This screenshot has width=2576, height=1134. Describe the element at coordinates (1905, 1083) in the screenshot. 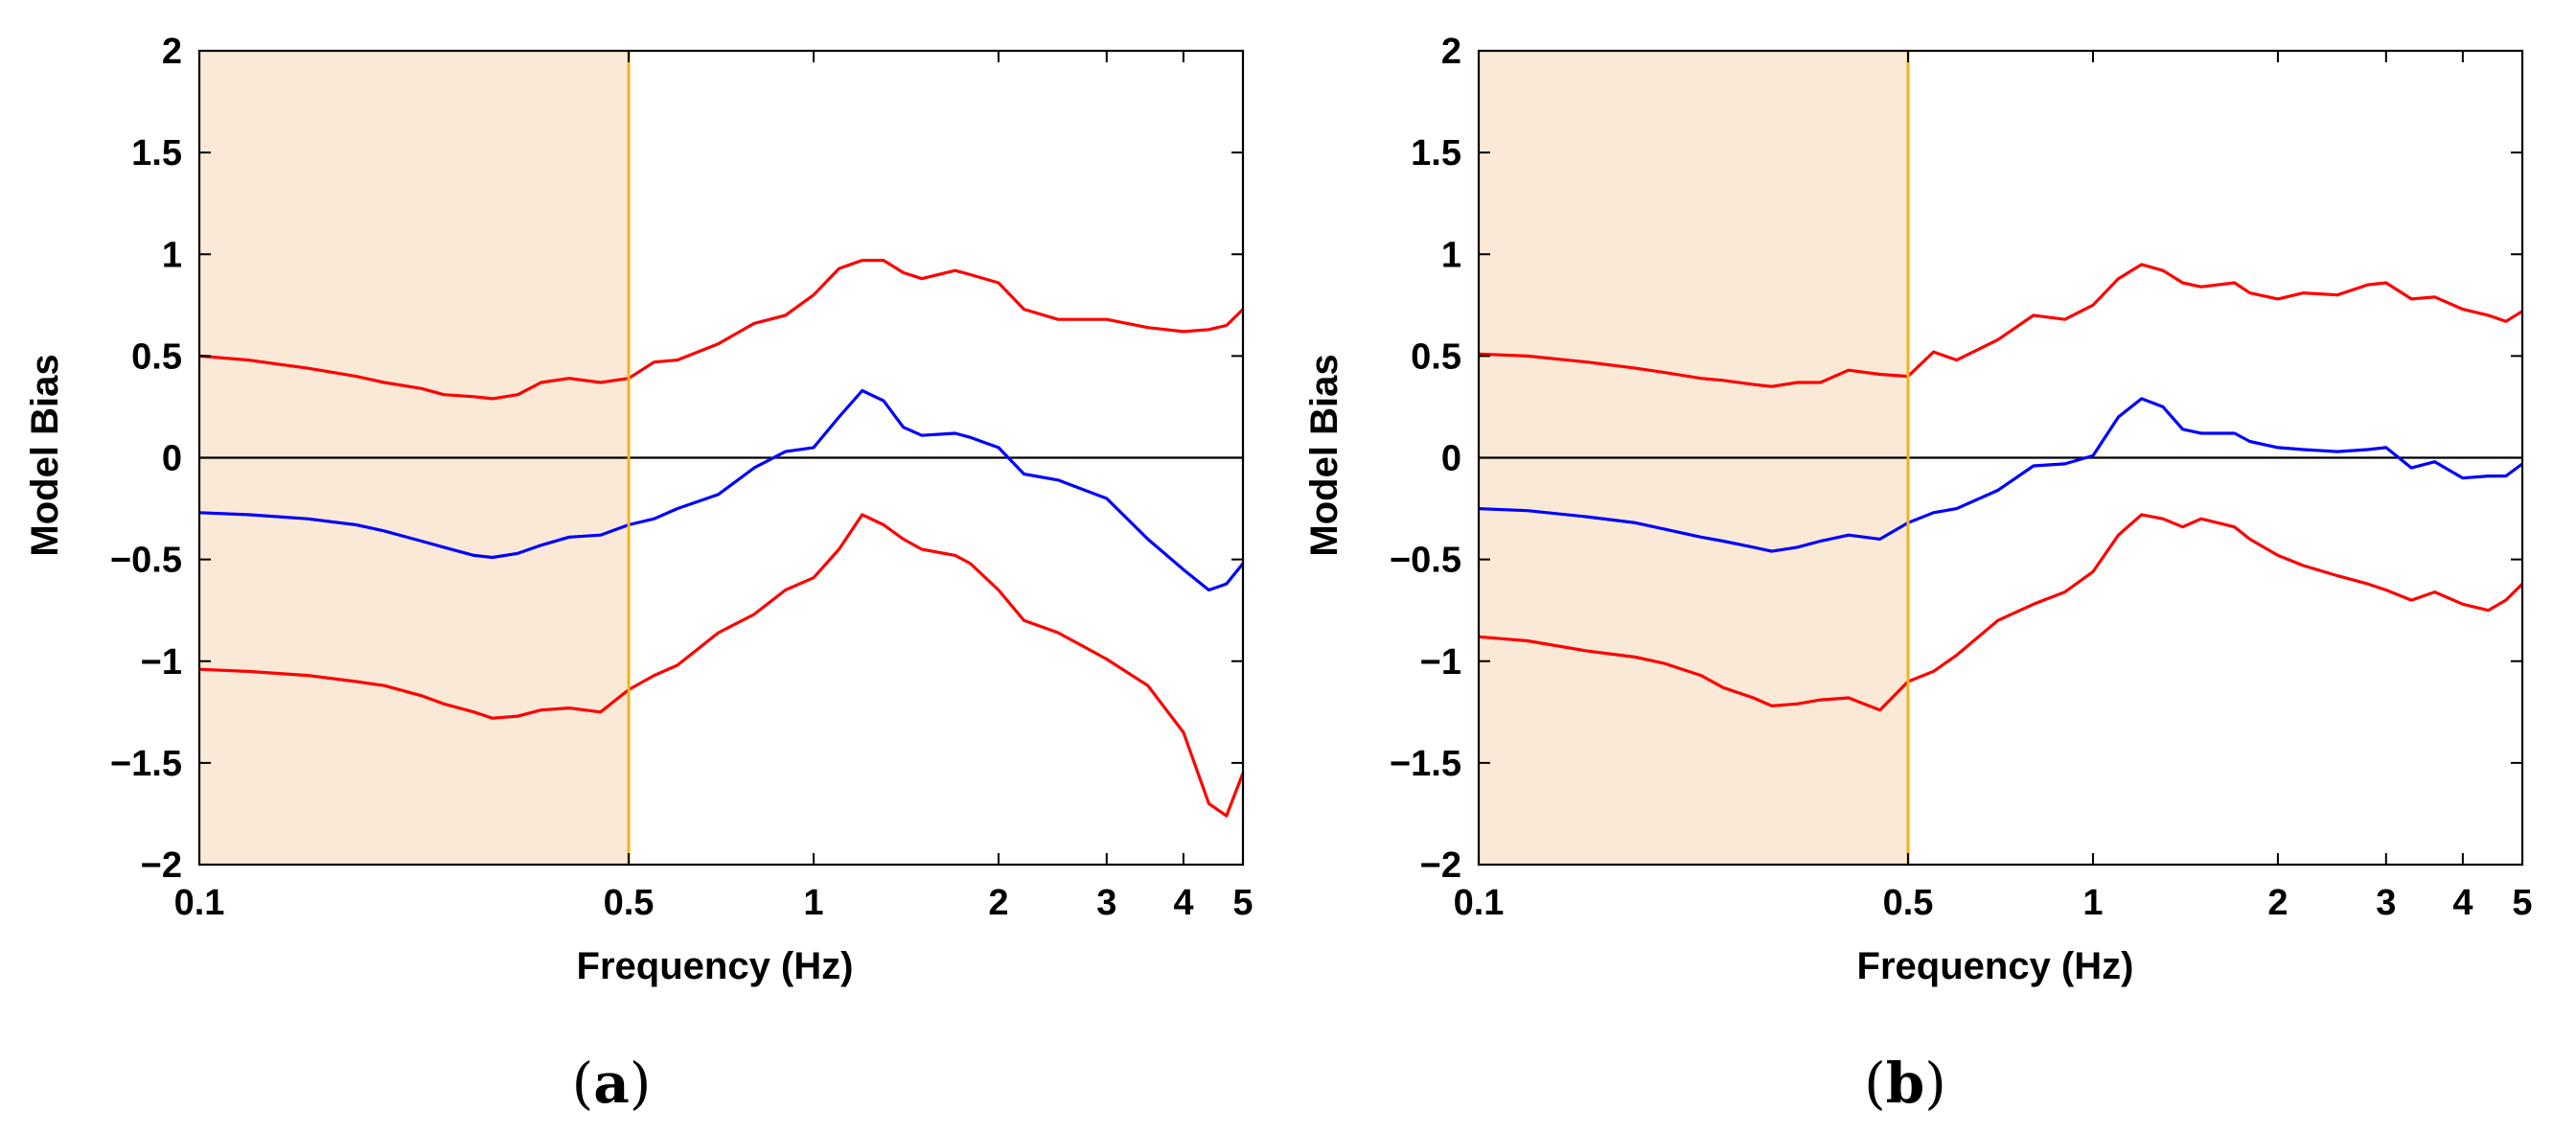

I see `panel-caption-b: (b)` at that location.